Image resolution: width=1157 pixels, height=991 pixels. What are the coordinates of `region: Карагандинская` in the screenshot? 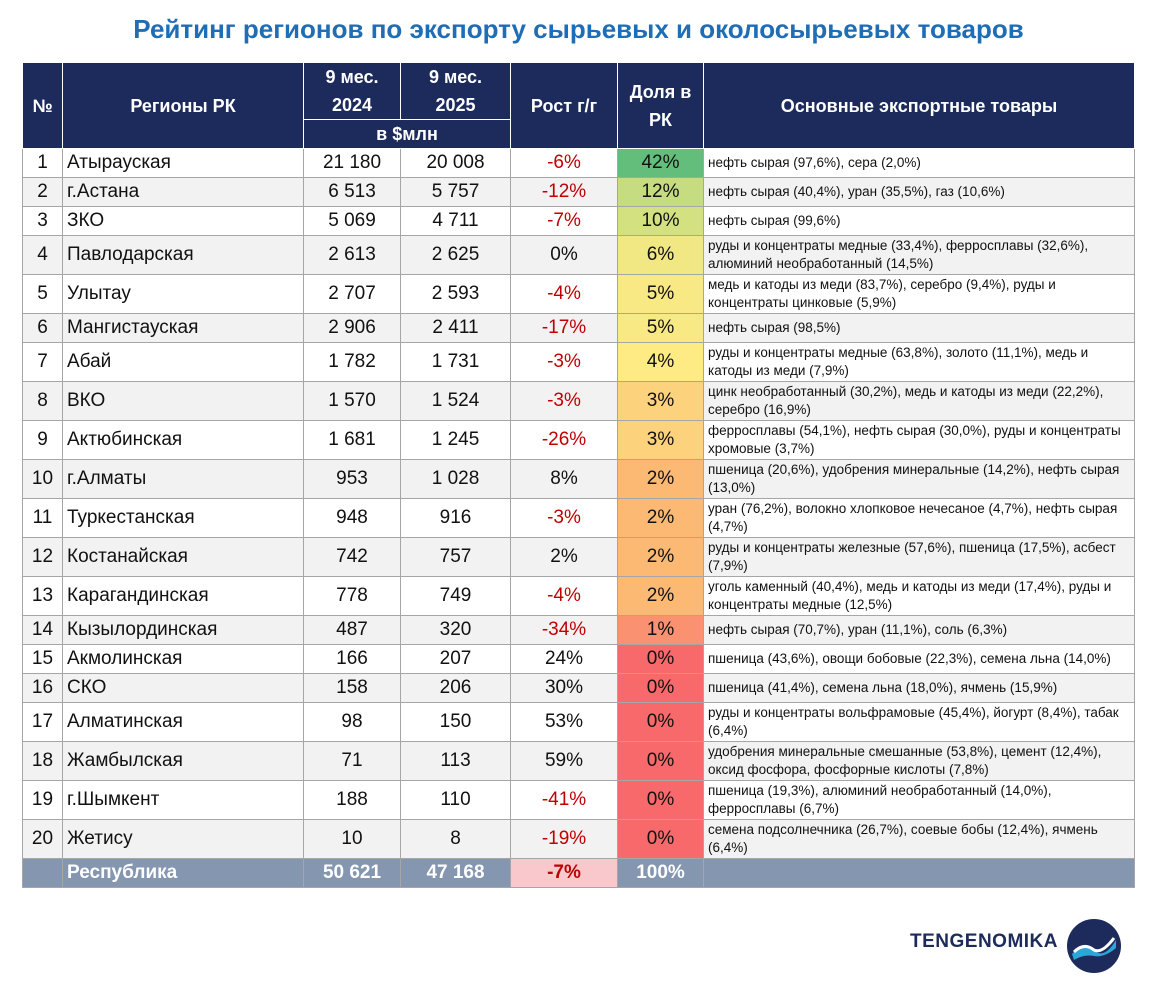 It's located at (183, 596).